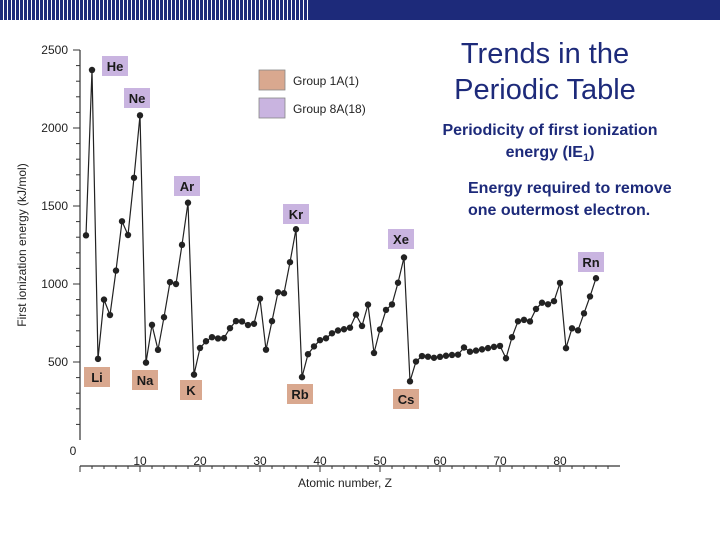 The width and height of the screenshot is (720, 540). Describe the element at coordinates (326, 81) in the screenshot. I see `legend-label: Group 1A(1)` at that location.